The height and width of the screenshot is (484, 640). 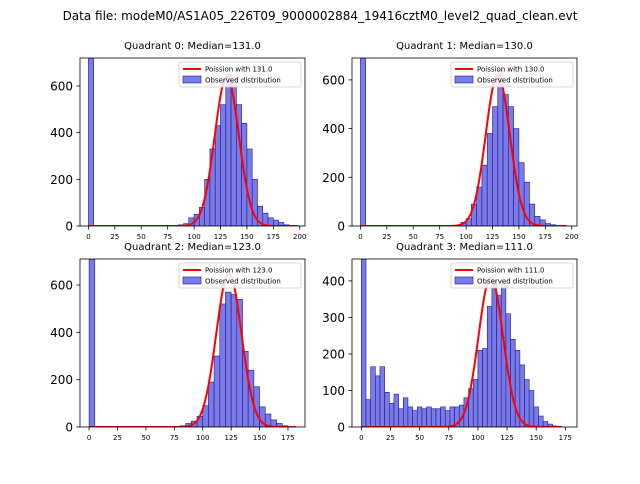 What do you see at coordinates (464, 46) in the screenshot?
I see `panel-title: Quadrant 1: Median=130.0` at bounding box center [464, 46].